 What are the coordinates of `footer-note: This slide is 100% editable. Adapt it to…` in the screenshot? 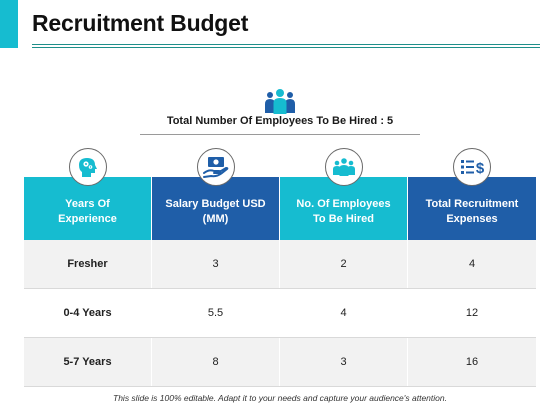 It's located at (280, 398).